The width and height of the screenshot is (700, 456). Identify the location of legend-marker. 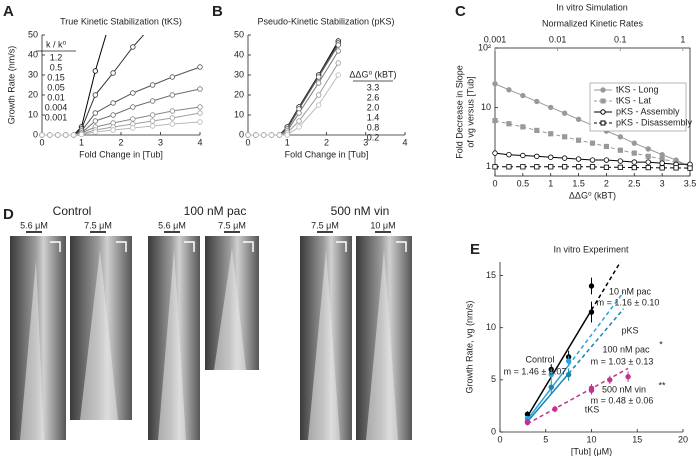
(603, 101).